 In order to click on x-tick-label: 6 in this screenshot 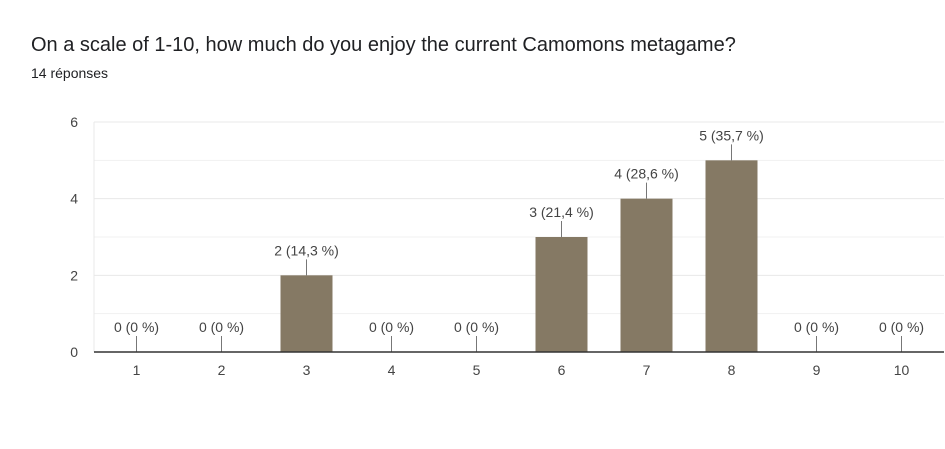, I will do `click(562, 370)`.